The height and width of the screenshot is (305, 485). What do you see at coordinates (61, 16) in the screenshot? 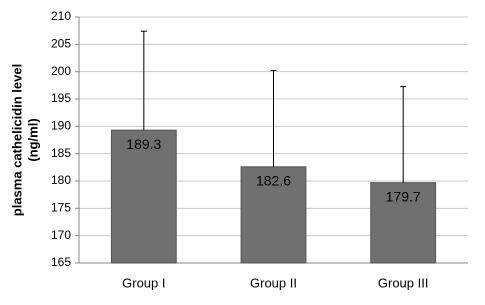
I see `y-tick-label: 210` at bounding box center [61, 16].